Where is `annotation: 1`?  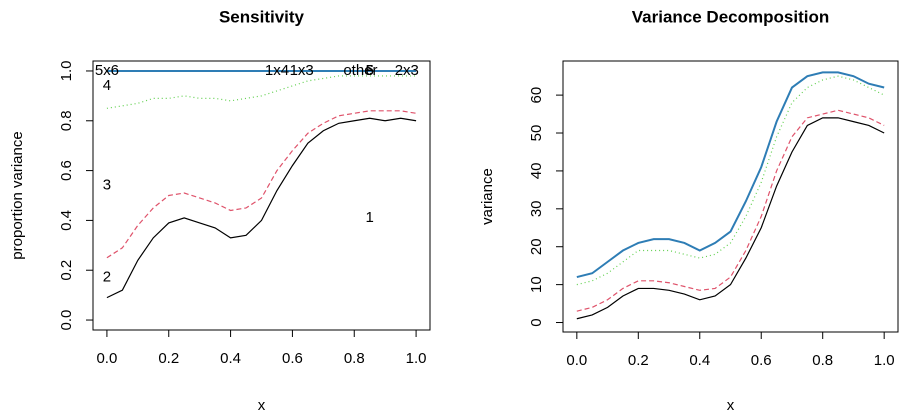
annotation: 1 is located at coordinates (370, 217).